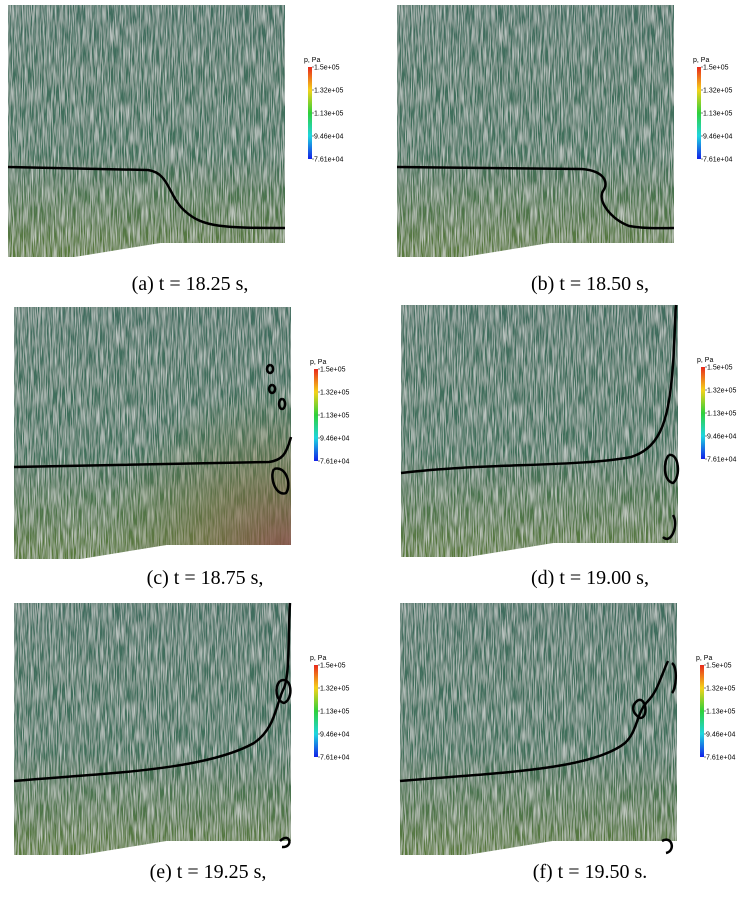 This screenshot has width=747, height=899. Describe the element at coordinates (208, 872) in the screenshot. I see `panel-caption: (e) t = 19.25 s,` at that location.